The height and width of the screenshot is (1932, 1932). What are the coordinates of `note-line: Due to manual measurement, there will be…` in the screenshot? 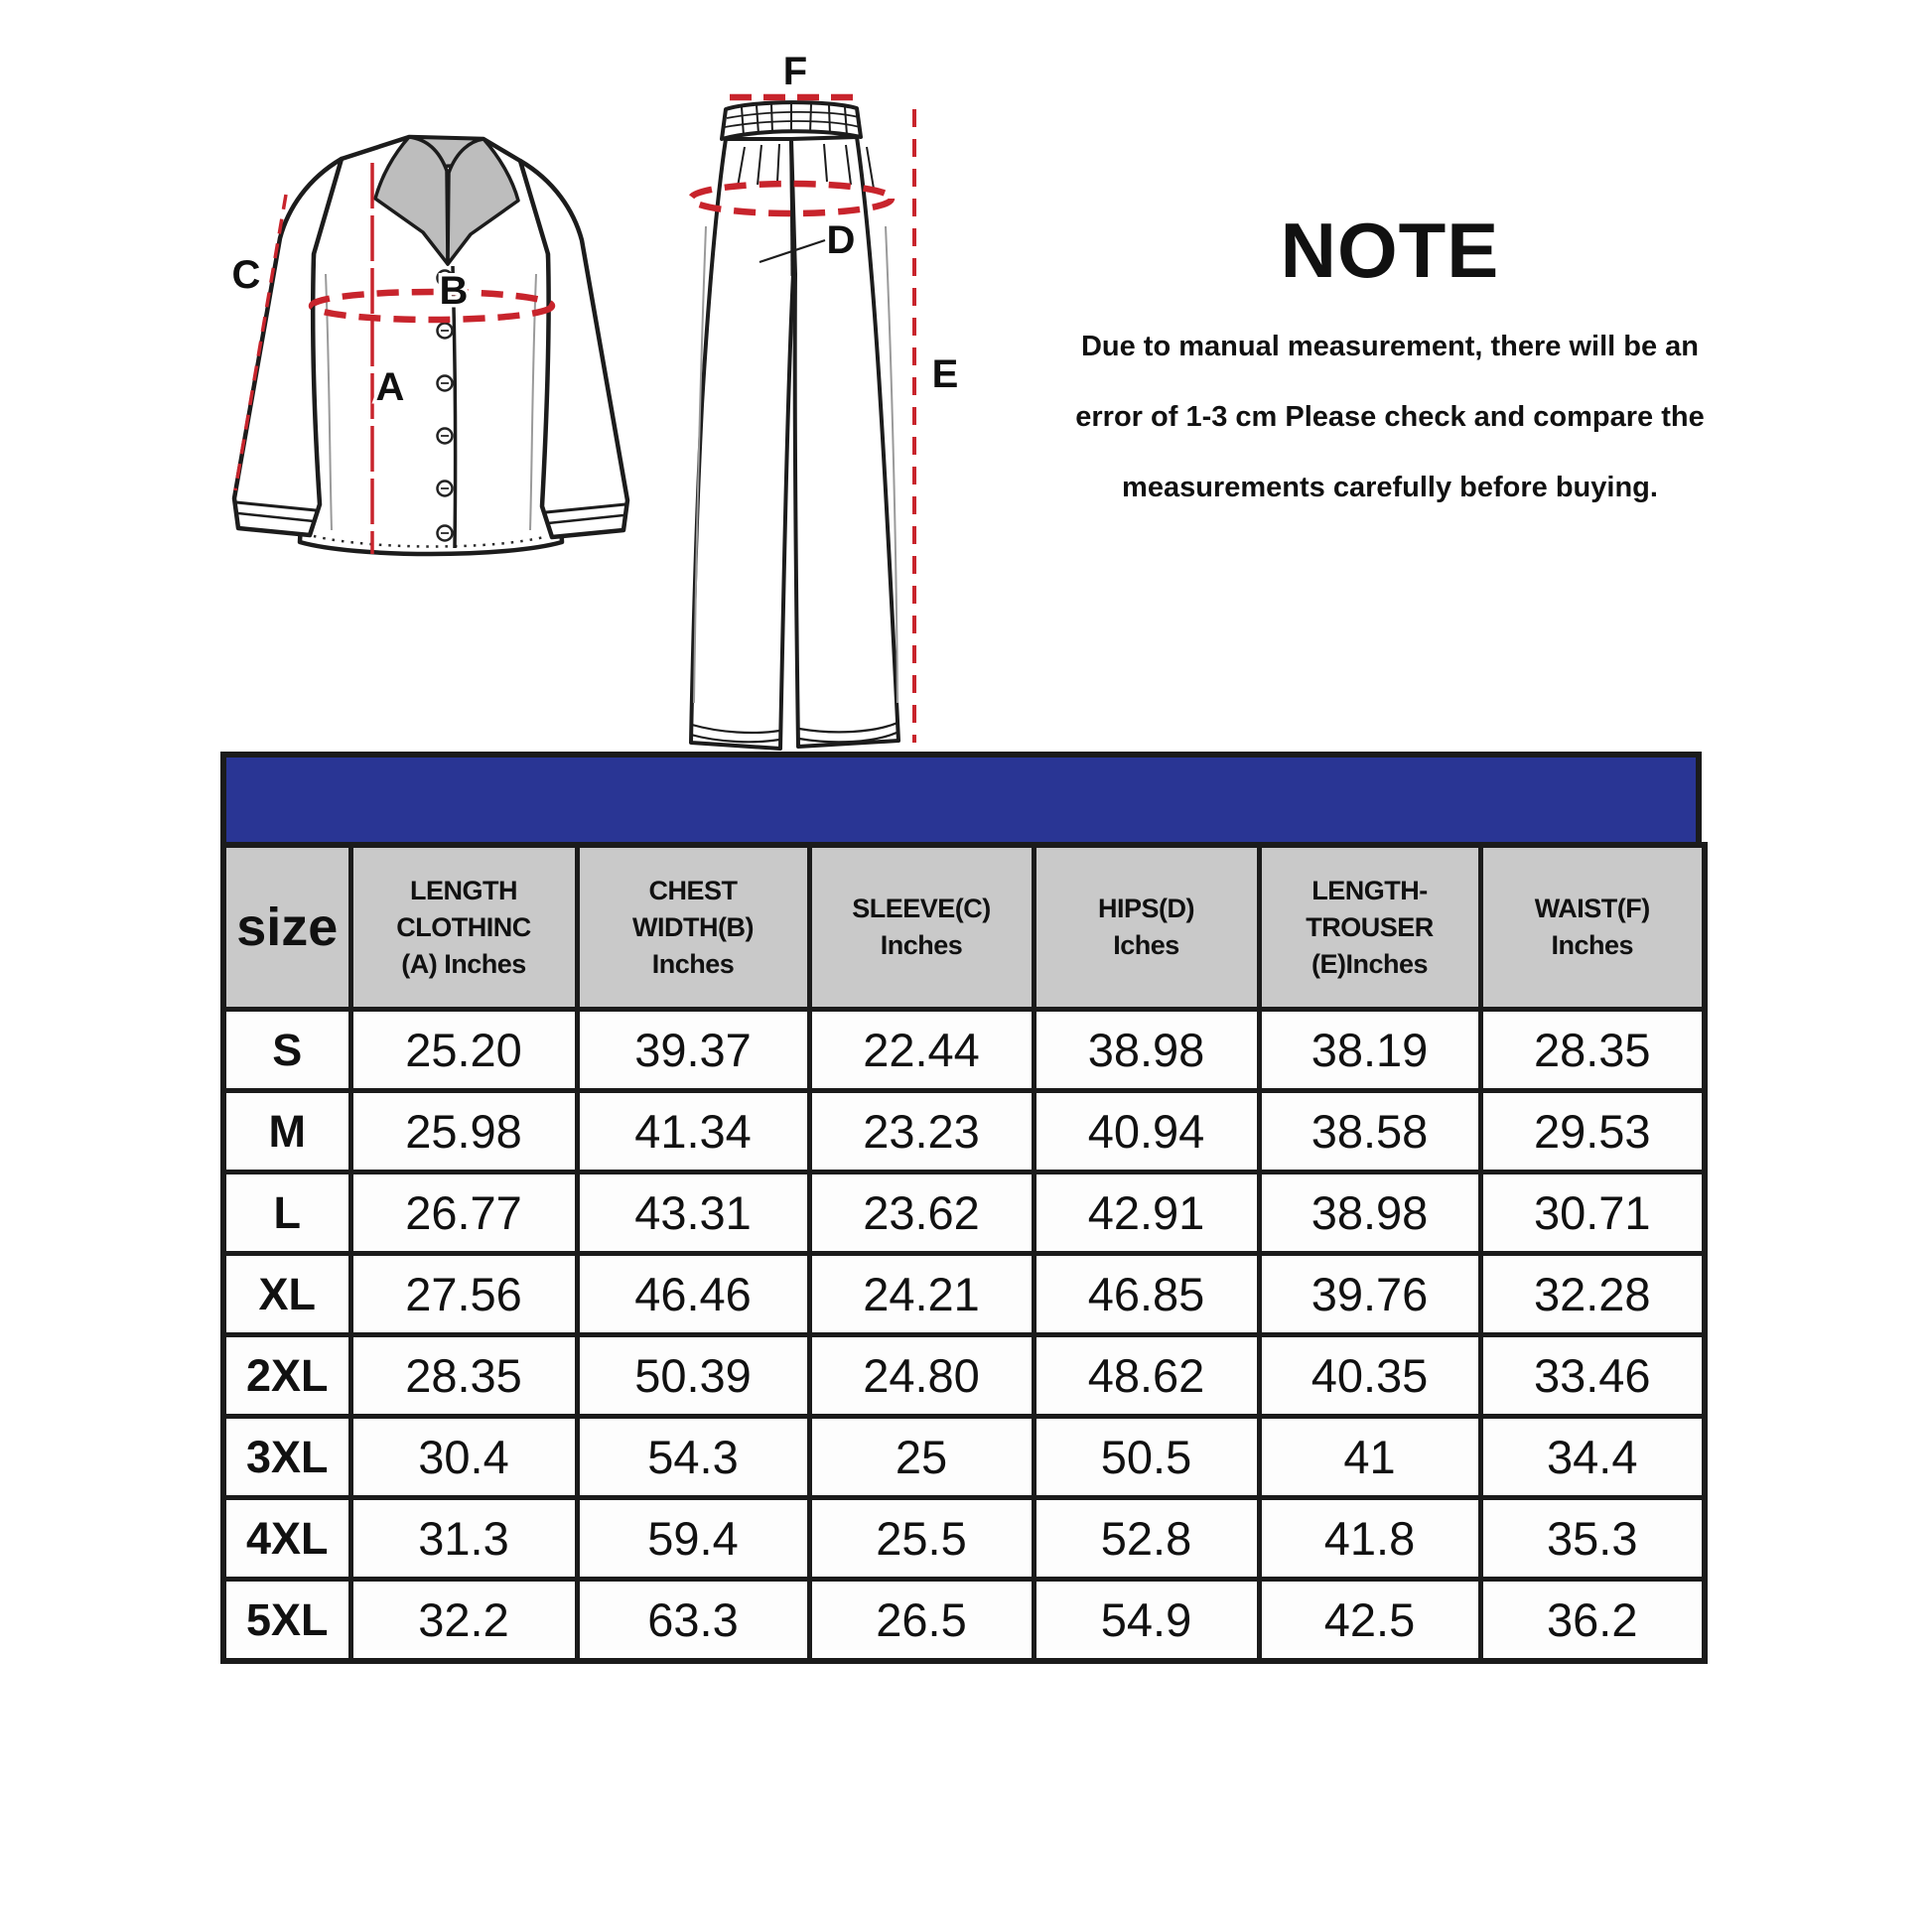 It's located at (1390, 346).